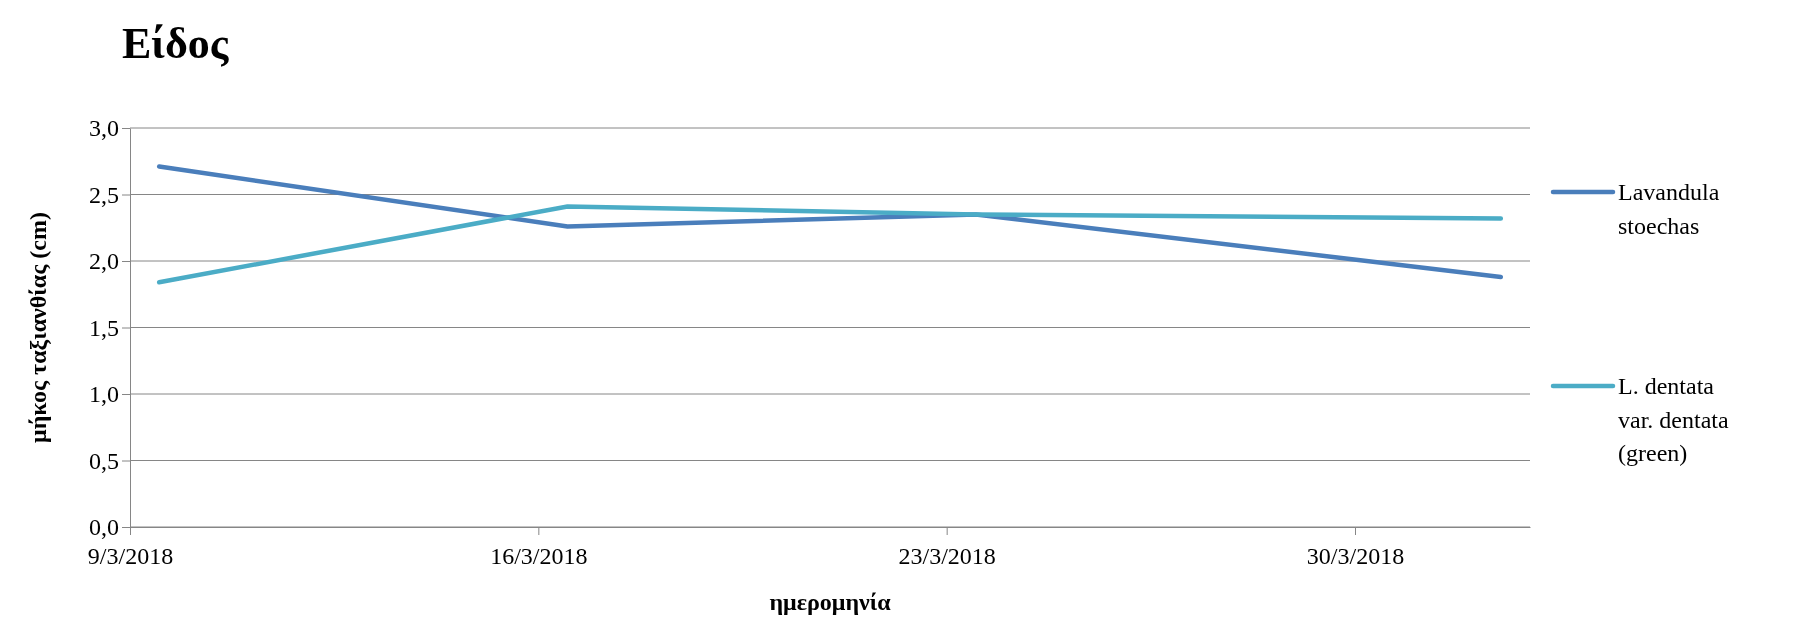 The image size is (1812, 621). What do you see at coordinates (104, 460) in the screenshot?
I see `y-tick-label: 0,5` at bounding box center [104, 460].